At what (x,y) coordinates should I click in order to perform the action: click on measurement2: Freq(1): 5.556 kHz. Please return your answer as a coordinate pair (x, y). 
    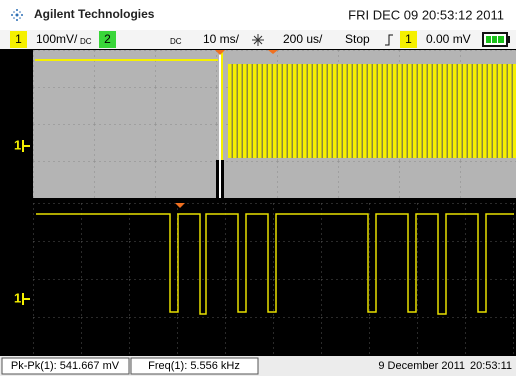
    Looking at the image, I should click on (194, 366).